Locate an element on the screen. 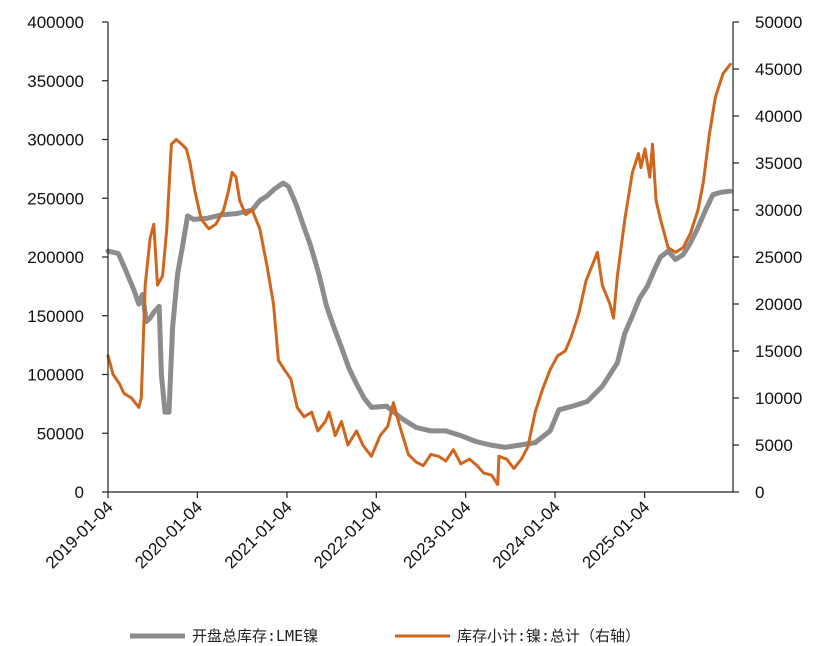  left-tick-label: 250000 is located at coordinates (55, 198).